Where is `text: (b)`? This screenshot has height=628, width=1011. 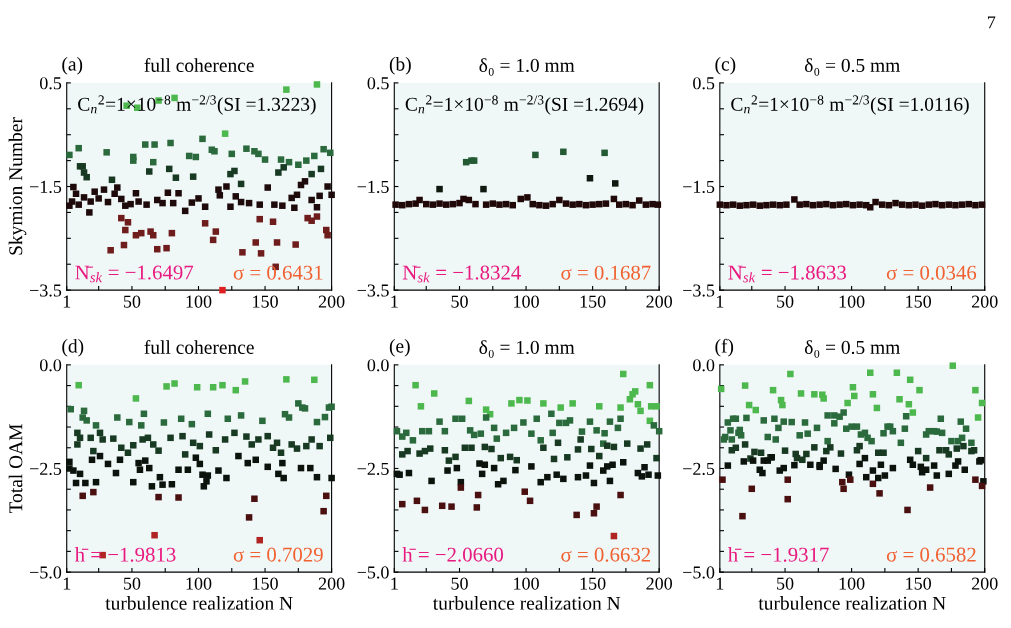
text: (b) is located at coordinates (400, 65).